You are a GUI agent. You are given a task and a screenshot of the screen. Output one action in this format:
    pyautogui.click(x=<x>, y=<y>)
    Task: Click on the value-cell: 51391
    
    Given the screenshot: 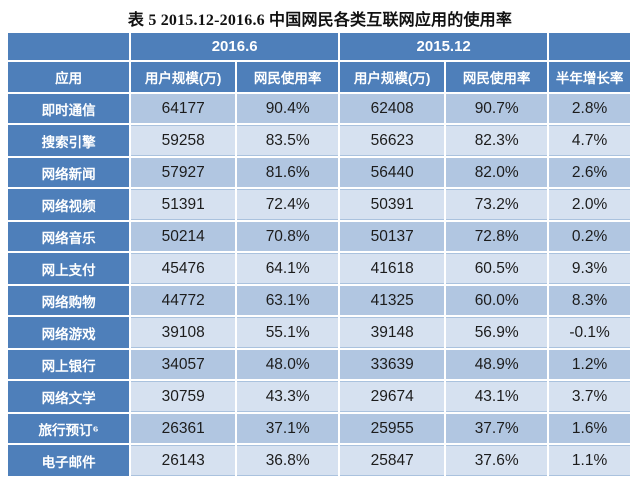 What is the action you would take?
    pyautogui.click(x=183, y=204)
    